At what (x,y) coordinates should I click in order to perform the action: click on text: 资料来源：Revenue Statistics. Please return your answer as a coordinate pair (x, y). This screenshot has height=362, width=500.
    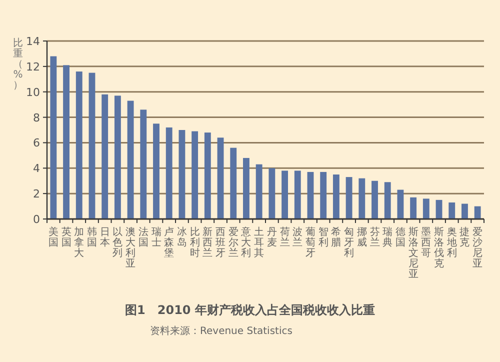
    Looking at the image, I should click on (221, 331).